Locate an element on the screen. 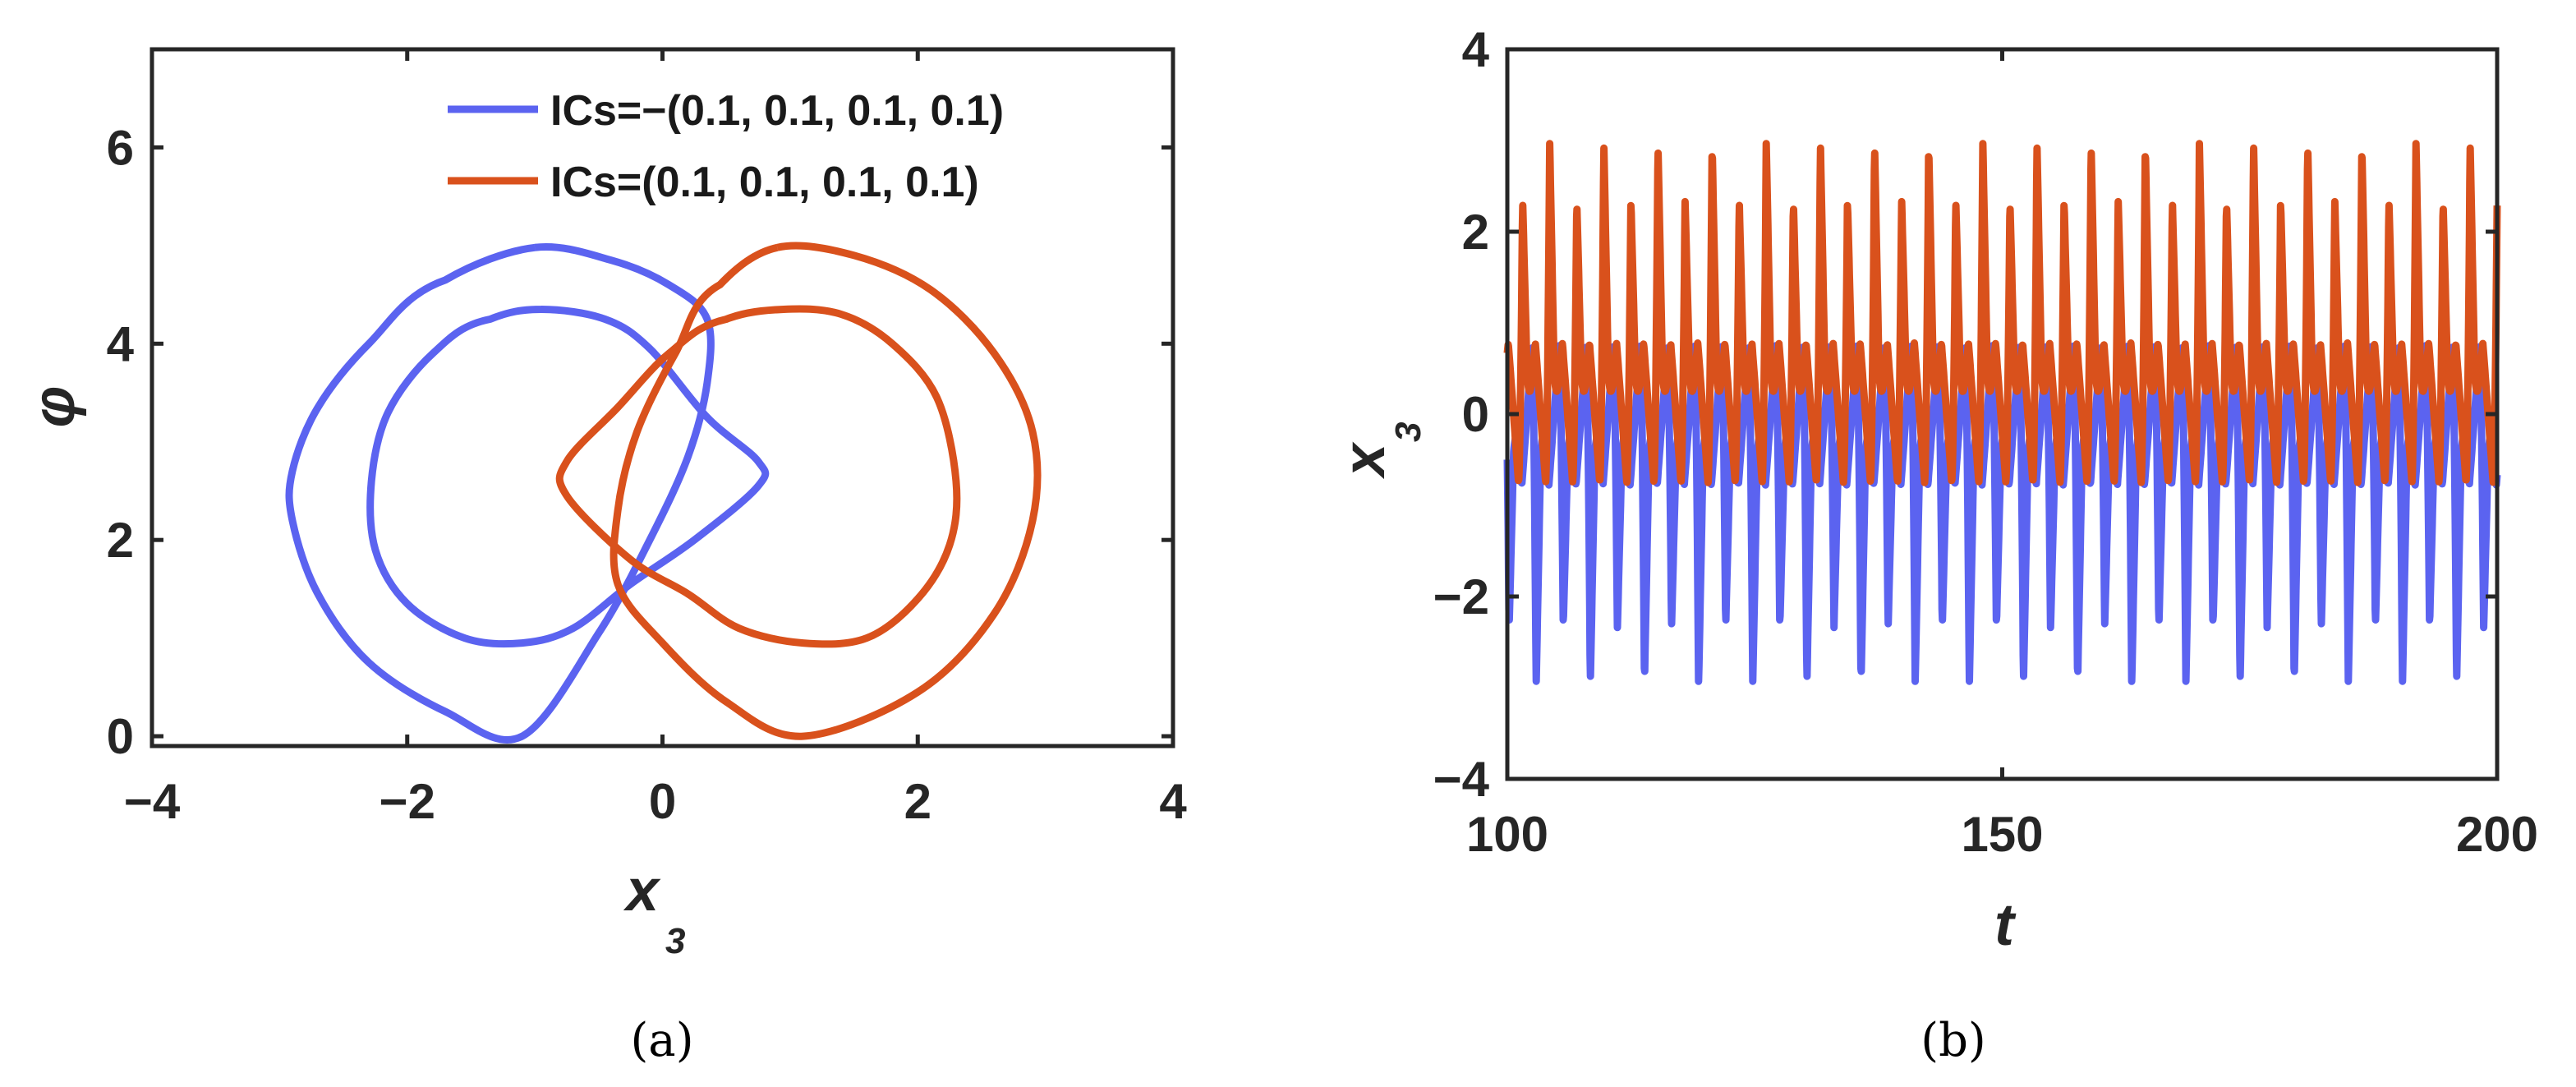 Image resolution: width=2576 pixels, height=1087 pixels. panel-b-xtick-label: 100 is located at coordinates (1507, 834).